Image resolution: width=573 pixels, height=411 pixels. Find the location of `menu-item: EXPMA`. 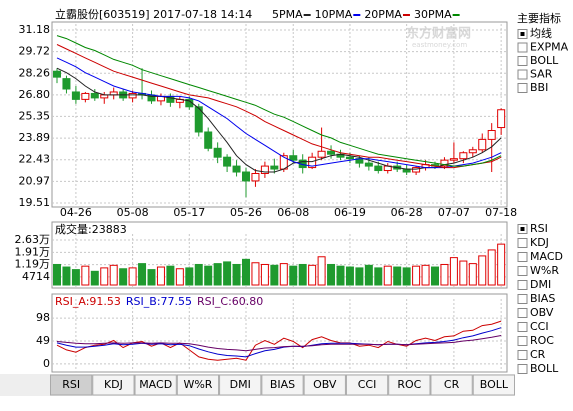

menu-item: EXPMA is located at coordinates (549, 47).